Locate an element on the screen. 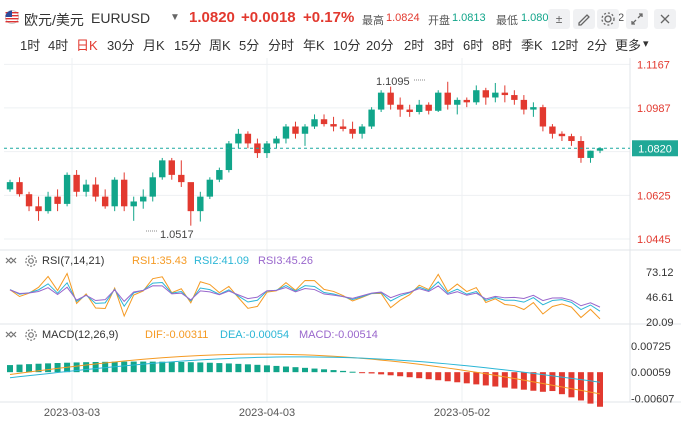  draw-tool-button is located at coordinates (584, 19).